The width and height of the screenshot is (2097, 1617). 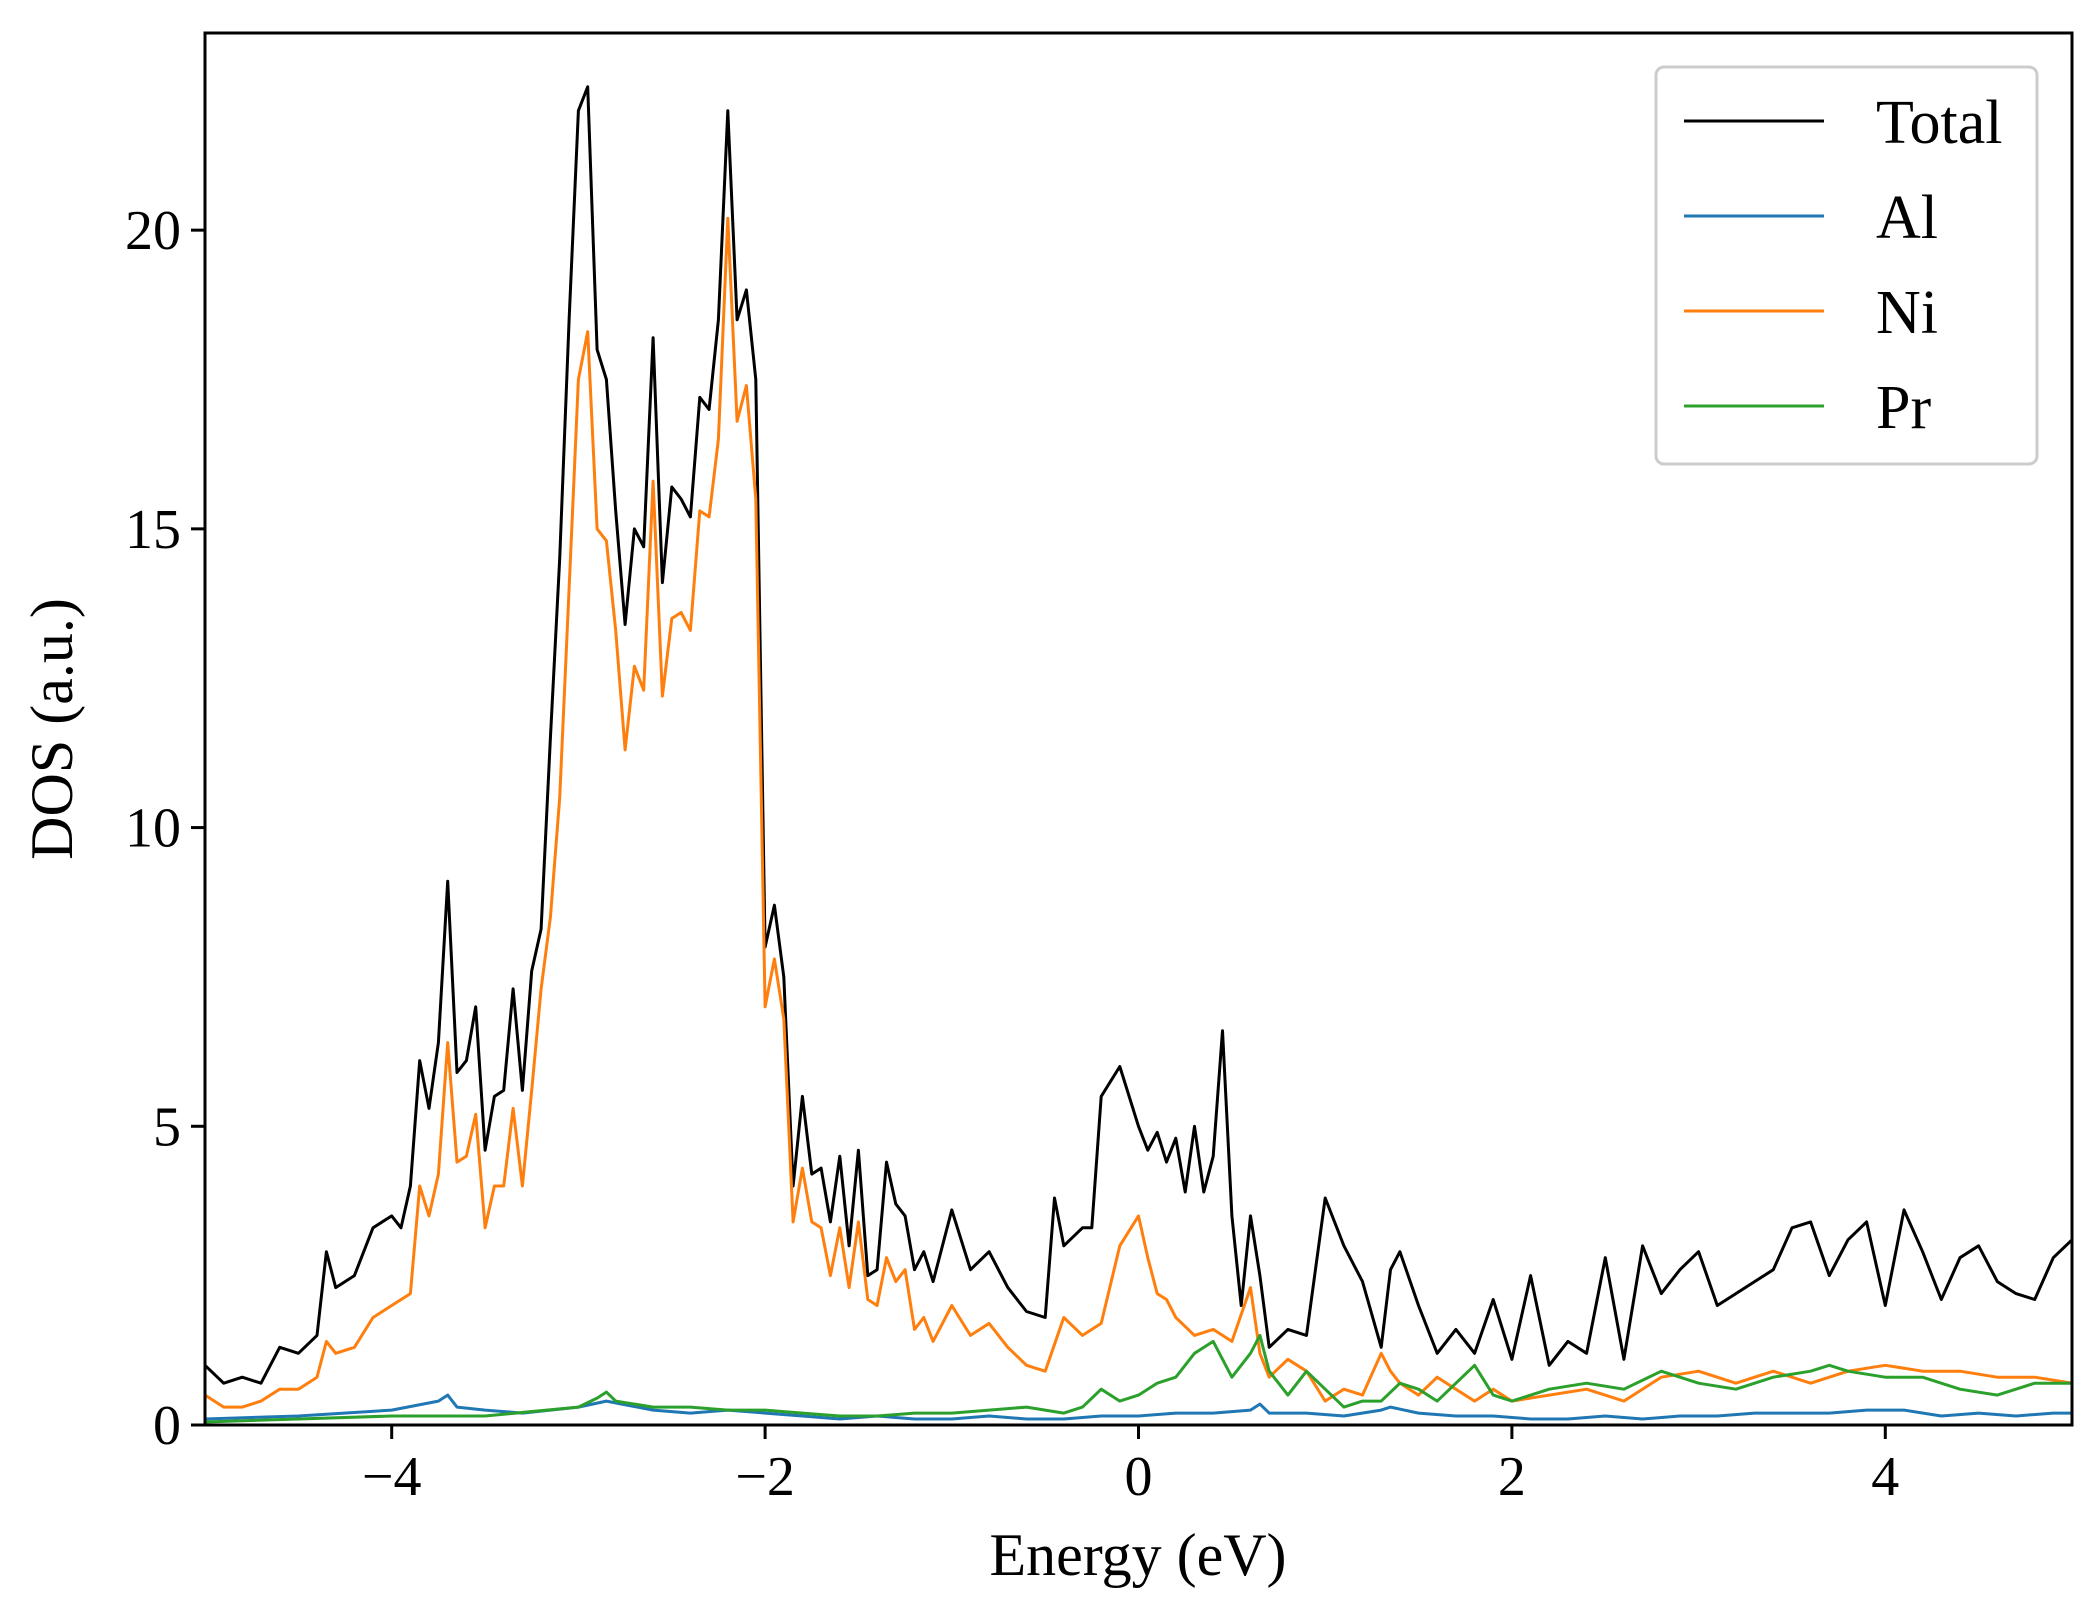 I want to click on y-axis-ticks: 0 5 10 15 20, so click(x=165, y=828).